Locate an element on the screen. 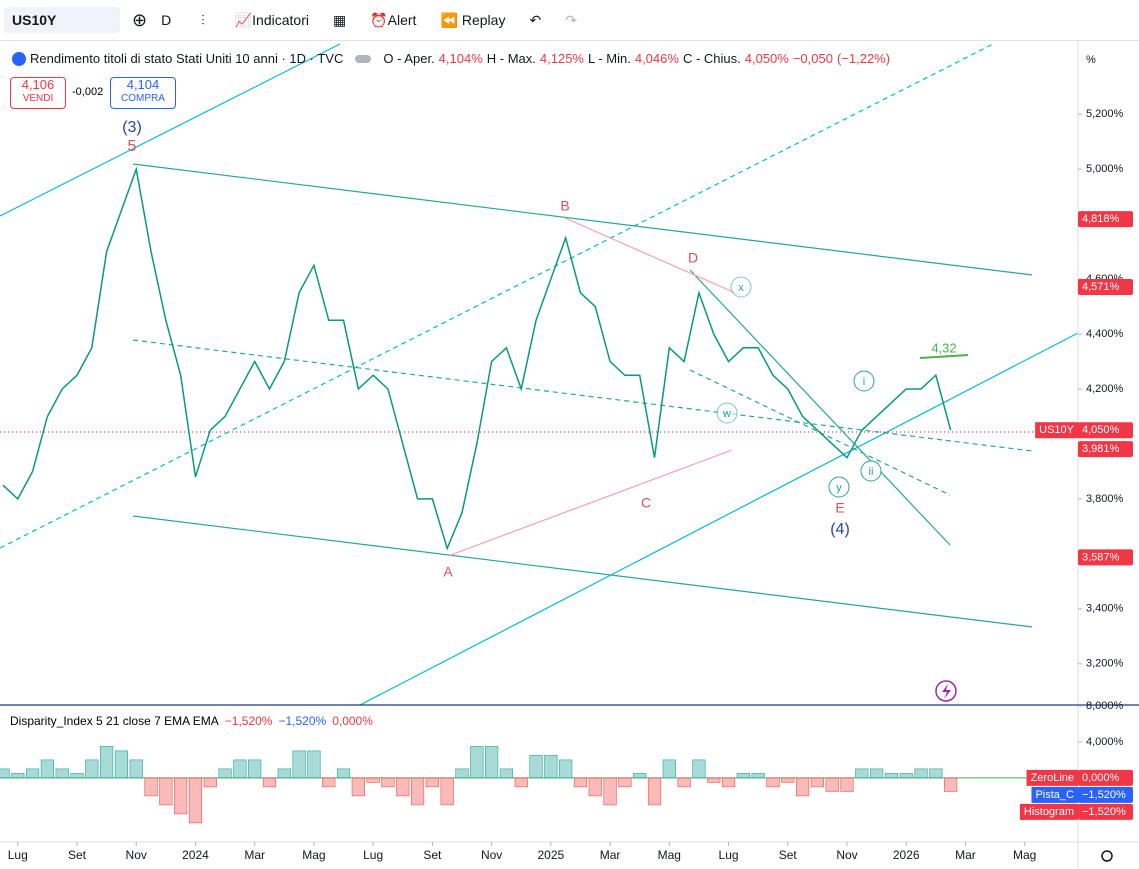 The width and height of the screenshot is (1139, 869). replay-icon: ⏪ is located at coordinates (449, 19).